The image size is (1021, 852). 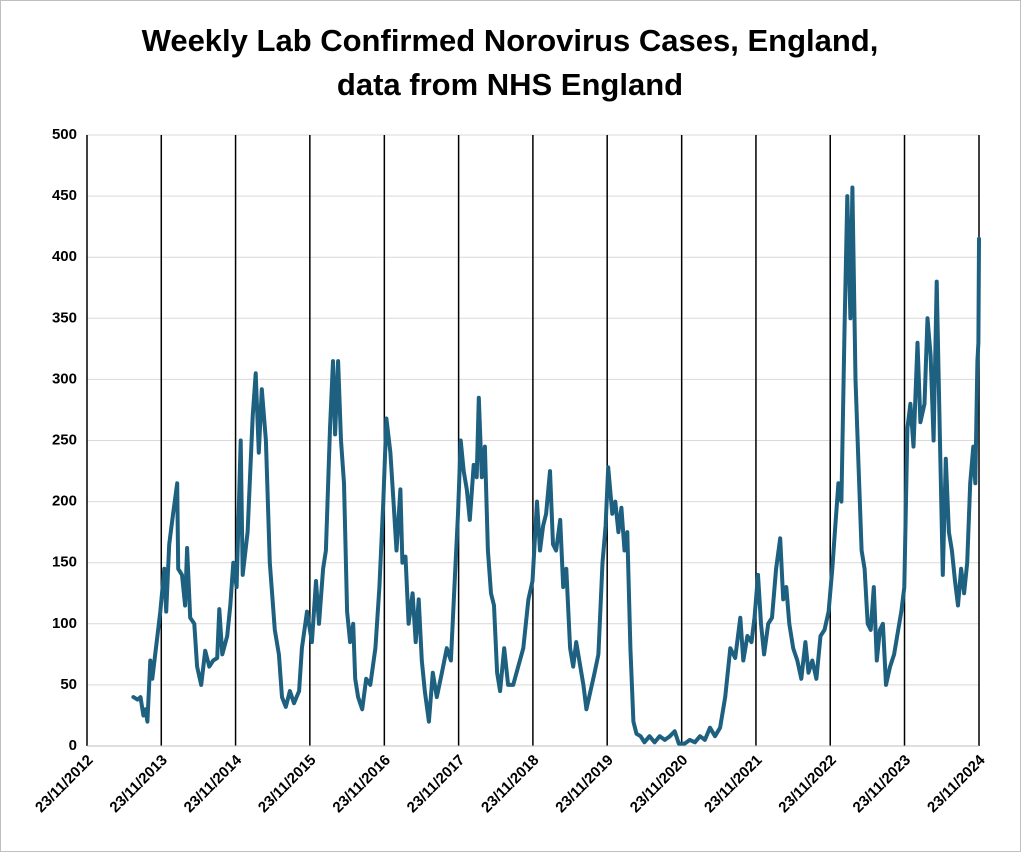 I want to click on y-tick-label: 250, so click(x=64, y=439).